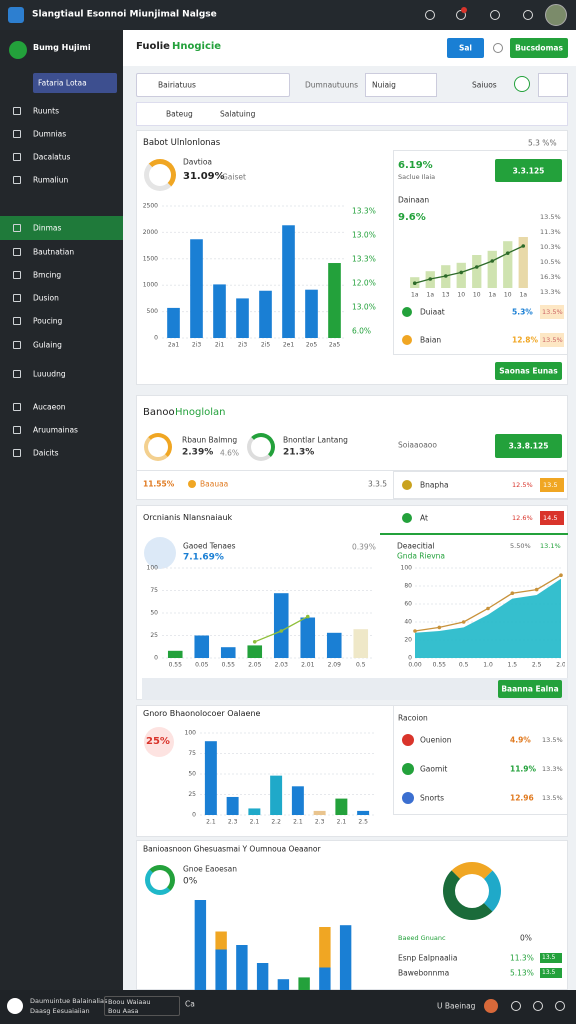 The image size is (576, 1024). Describe the element at coordinates (288, 1007) in the screenshot. I see `footer` at that location.